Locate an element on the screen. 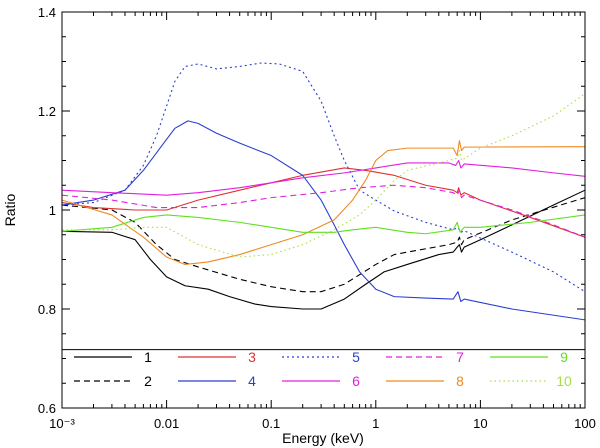 This screenshot has height=448, width=600. y-tick-label: 1.4 is located at coordinates (47, 12).